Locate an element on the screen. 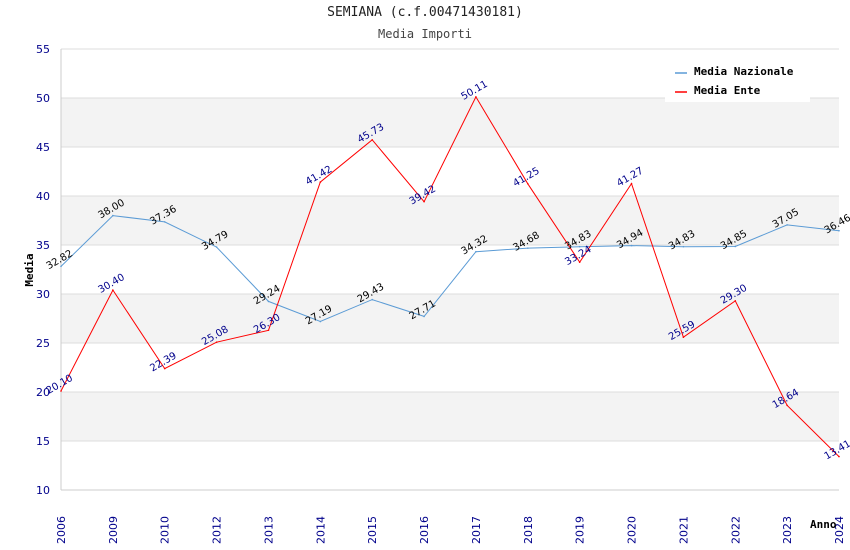 The width and height of the screenshot is (850, 550). x-tick-label: 2013 is located at coordinates (268, 530).